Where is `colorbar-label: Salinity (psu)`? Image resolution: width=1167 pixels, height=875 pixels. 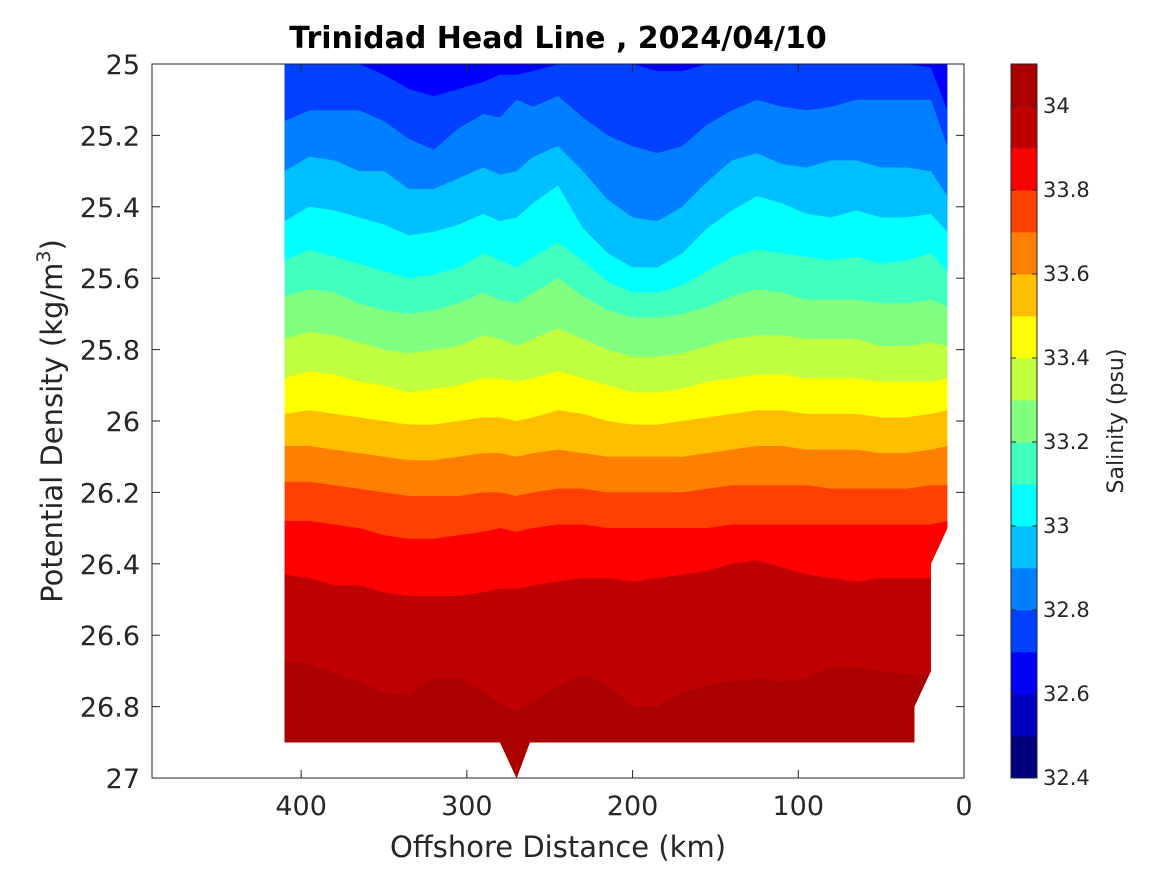 colorbar-label: Salinity (psu) is located at coordinates (1116, 421).